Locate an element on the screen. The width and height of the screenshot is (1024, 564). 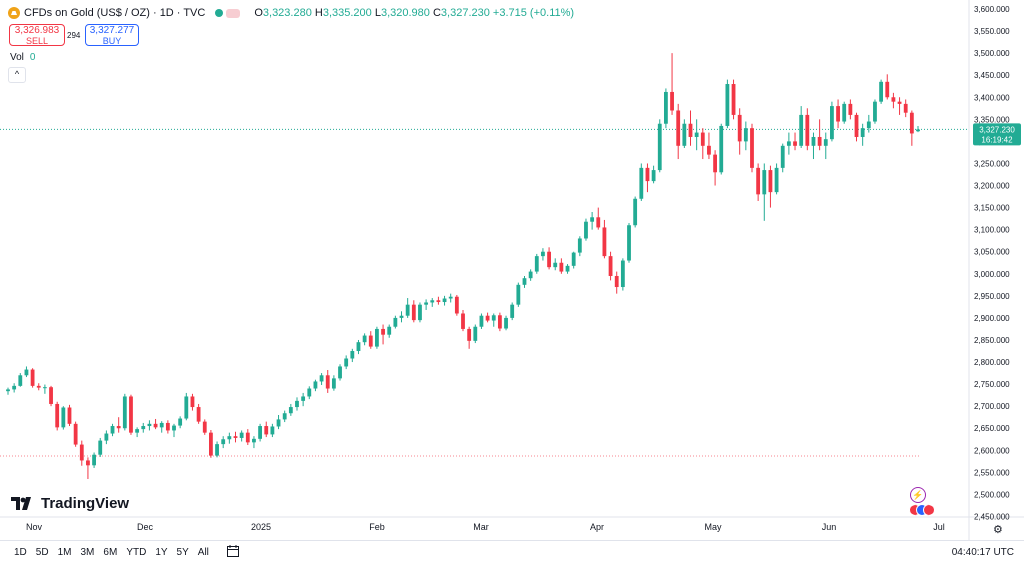
symbol-title: CFDs on Gold (US$ / OZ) · 1D · TVC is located at coordinates (115, 13).